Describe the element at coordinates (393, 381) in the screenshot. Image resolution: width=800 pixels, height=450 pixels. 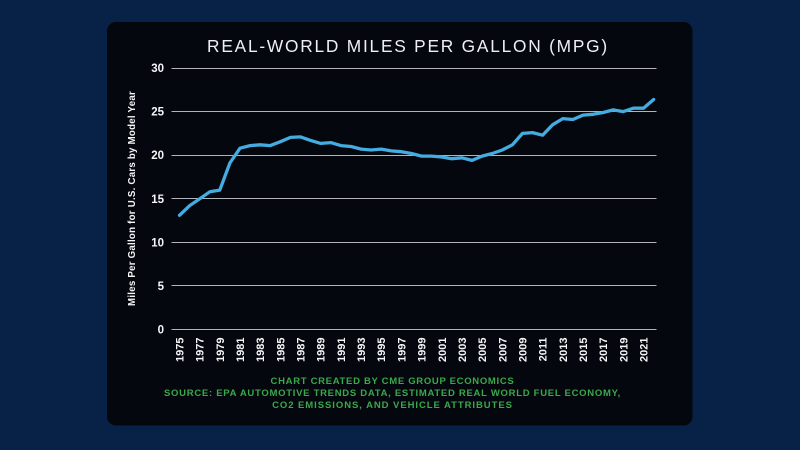
I see `svg-text:CHART CREATED BY CME GROUP ECO: CHART CREATED BY CME GROUP ECONOMICS` at that location.